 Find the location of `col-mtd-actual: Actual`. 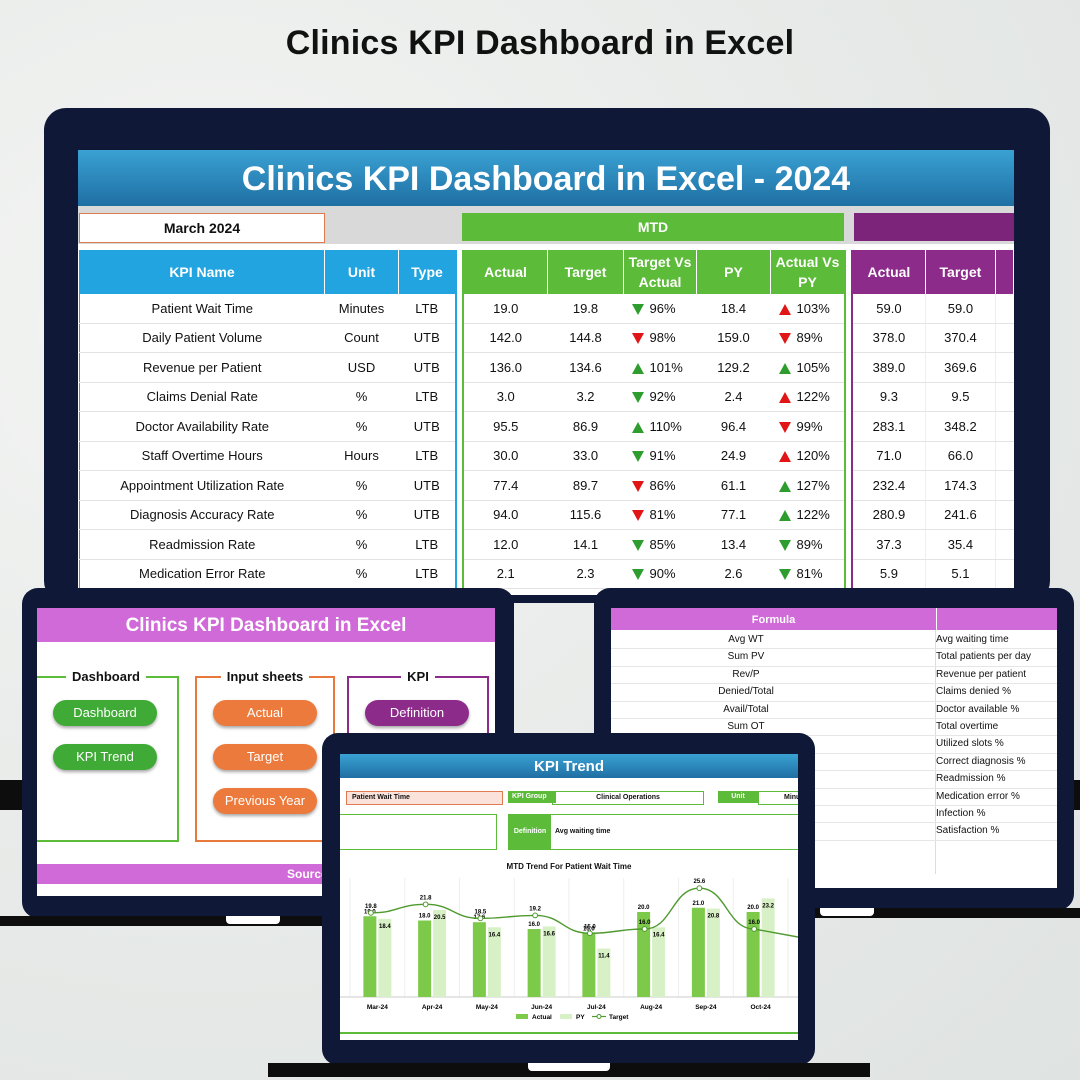

col-mtd-actual: Actual is located at coordinates (505, 272).